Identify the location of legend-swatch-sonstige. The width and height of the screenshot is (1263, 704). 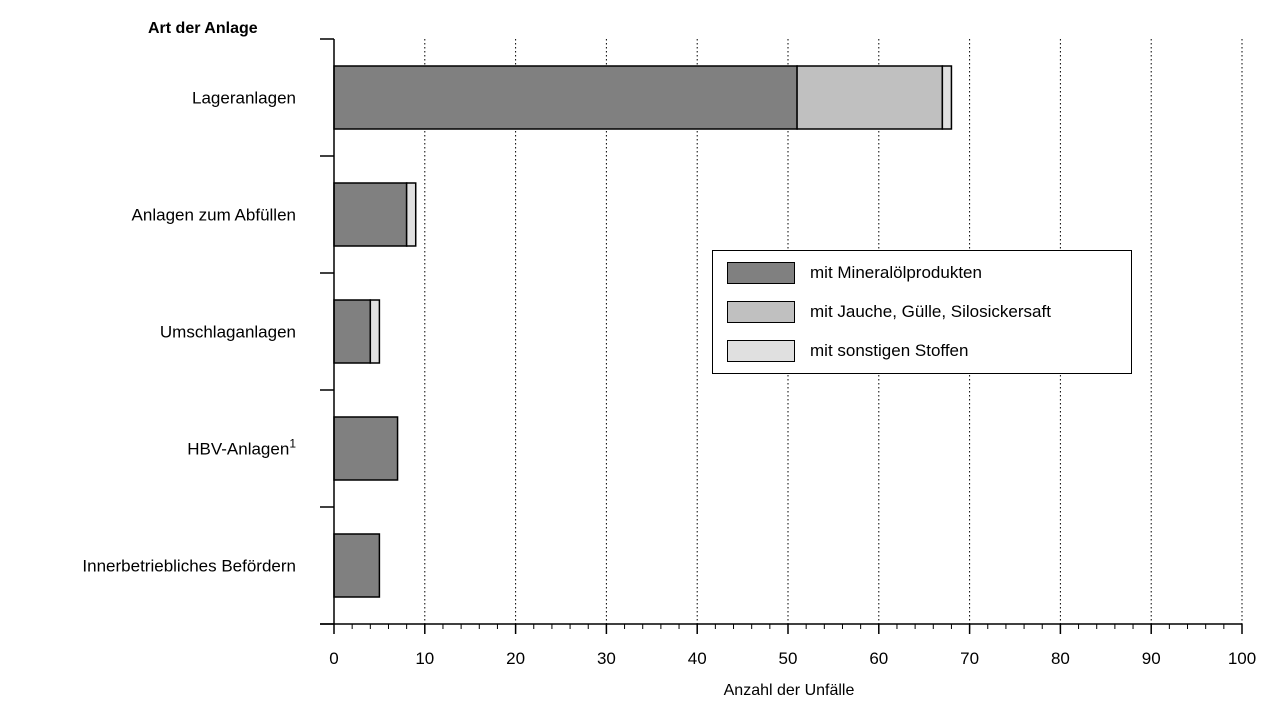
(761, 351).